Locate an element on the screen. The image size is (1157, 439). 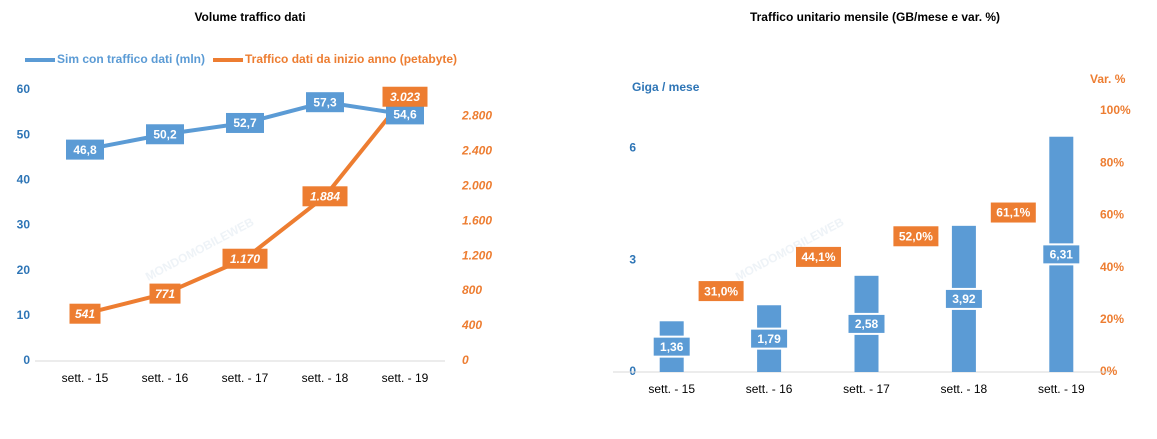
data-label-label: 54,6 is located at coordinates (405, 115).